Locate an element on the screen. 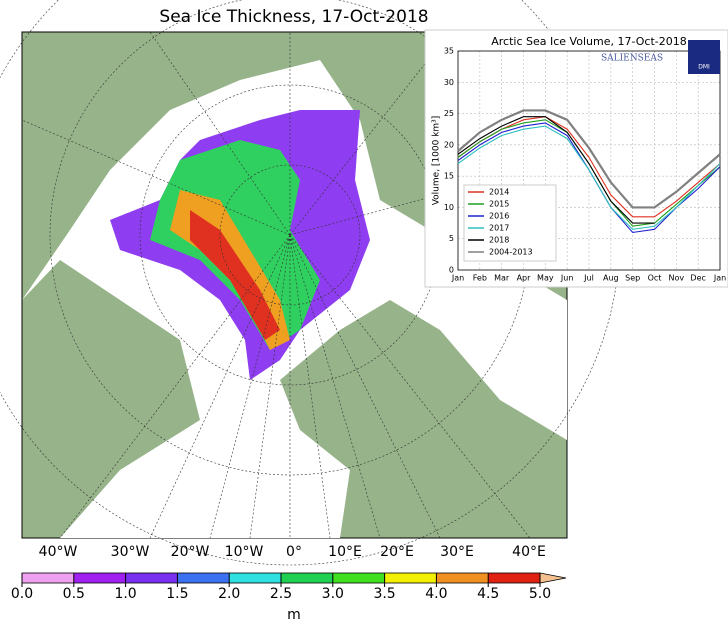 The width and height of the screenshot is (728, 635). legend-box is located at coordinates (510, 223).